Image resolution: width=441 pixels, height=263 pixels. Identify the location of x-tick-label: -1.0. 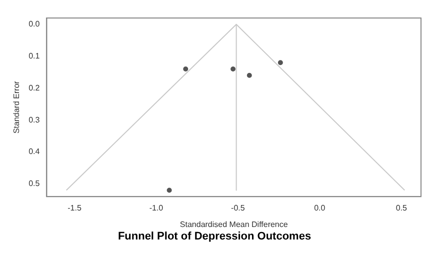
(156, 208).